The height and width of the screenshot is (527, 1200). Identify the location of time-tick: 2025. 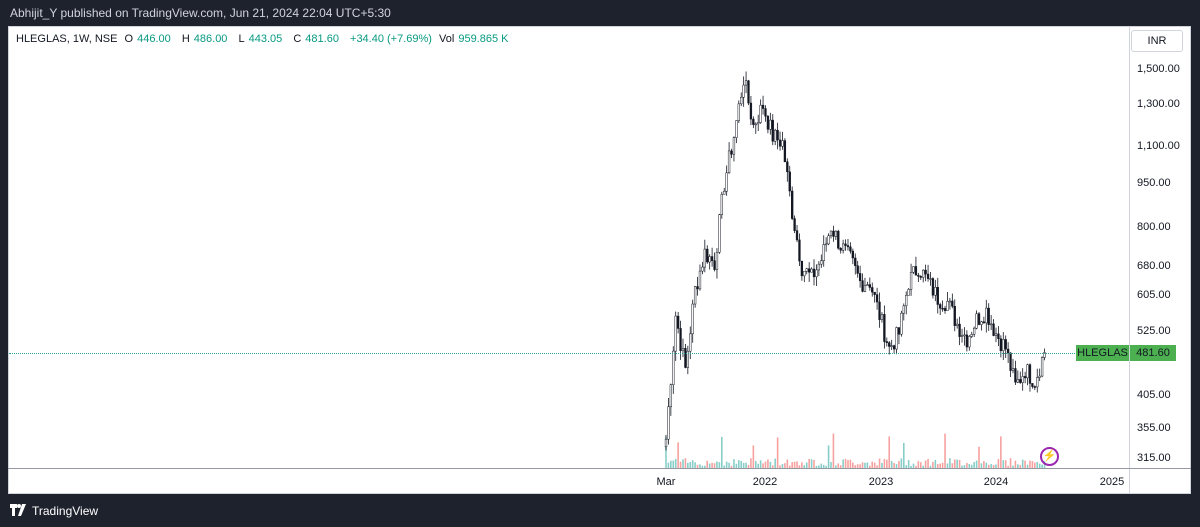
(1112, 482).